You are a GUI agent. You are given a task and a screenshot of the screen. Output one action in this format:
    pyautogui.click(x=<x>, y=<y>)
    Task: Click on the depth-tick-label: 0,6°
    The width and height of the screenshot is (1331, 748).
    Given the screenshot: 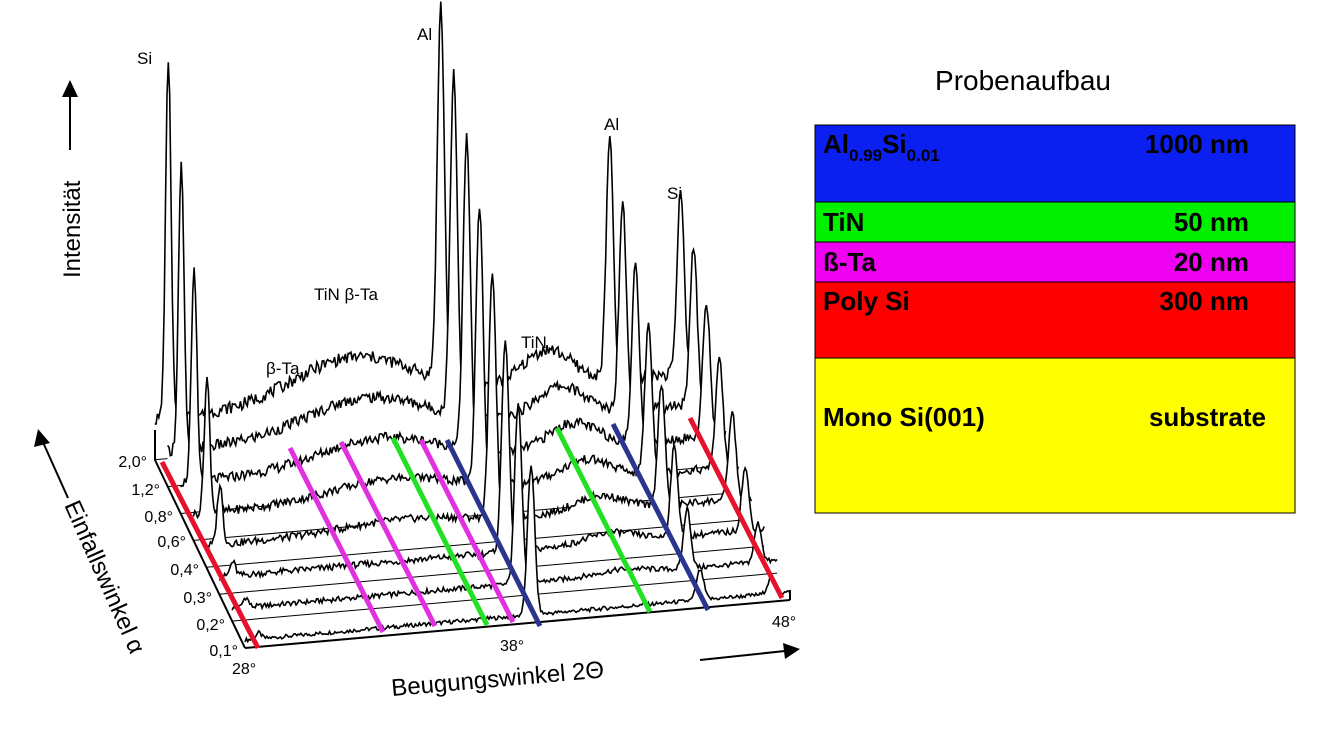 What is the action you would take?
    pyautogui.click(x=171, y=542)
    